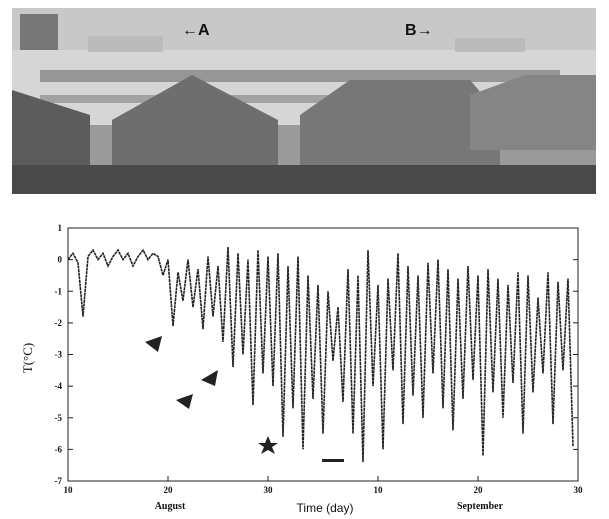 This screenshot has width=609, height=519. What do you see at coordinates (59, 323) in the screenshot?
I see `y-tick-label: -2` at bounding box center [59, 323].